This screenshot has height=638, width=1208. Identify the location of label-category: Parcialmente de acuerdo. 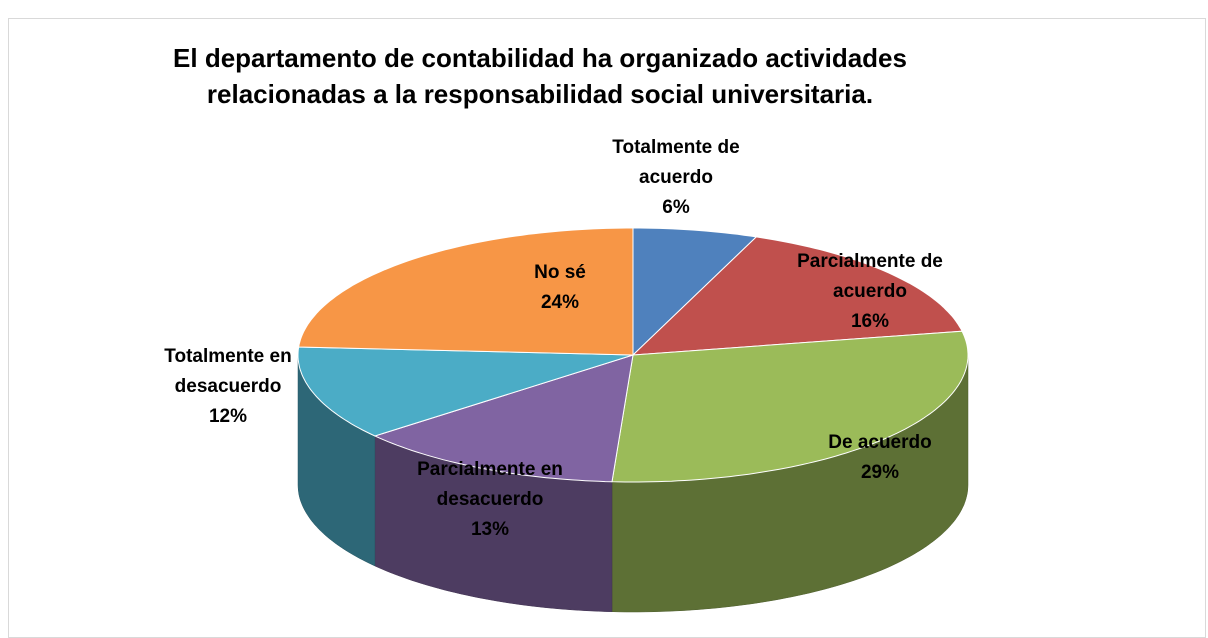
(870, 276).